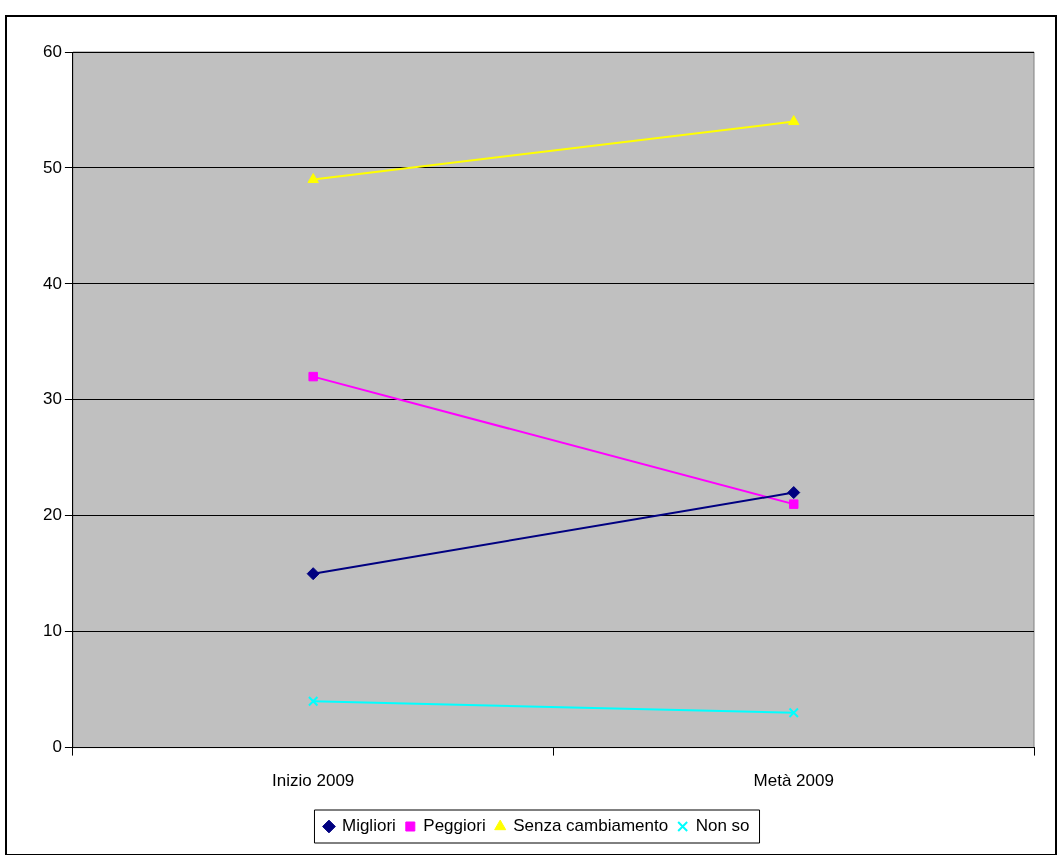  Describe the element at coordinates (722, 826) in the screenshot. I see `legend-label: Non so` at that location.